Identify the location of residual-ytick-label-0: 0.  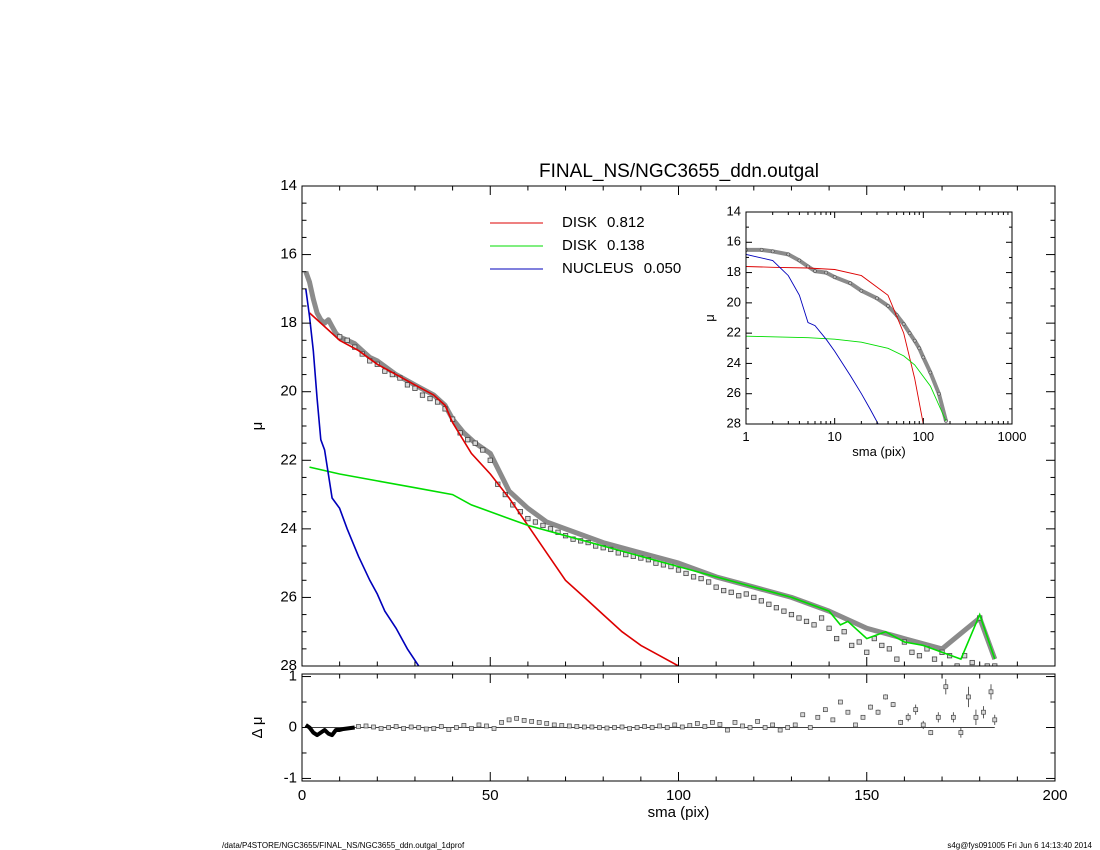
(293, 726).